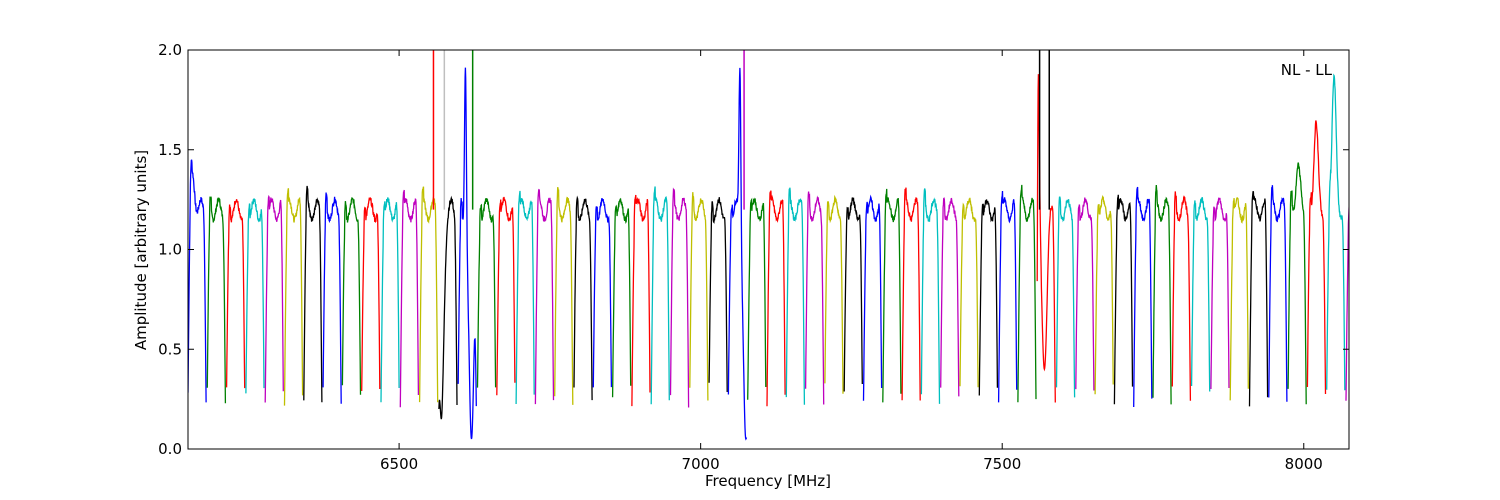  What do you see at coordinates (1002, 464) in the screenshot?
I see `x-tick-label: 7500` at bounding box center [1002, 464].